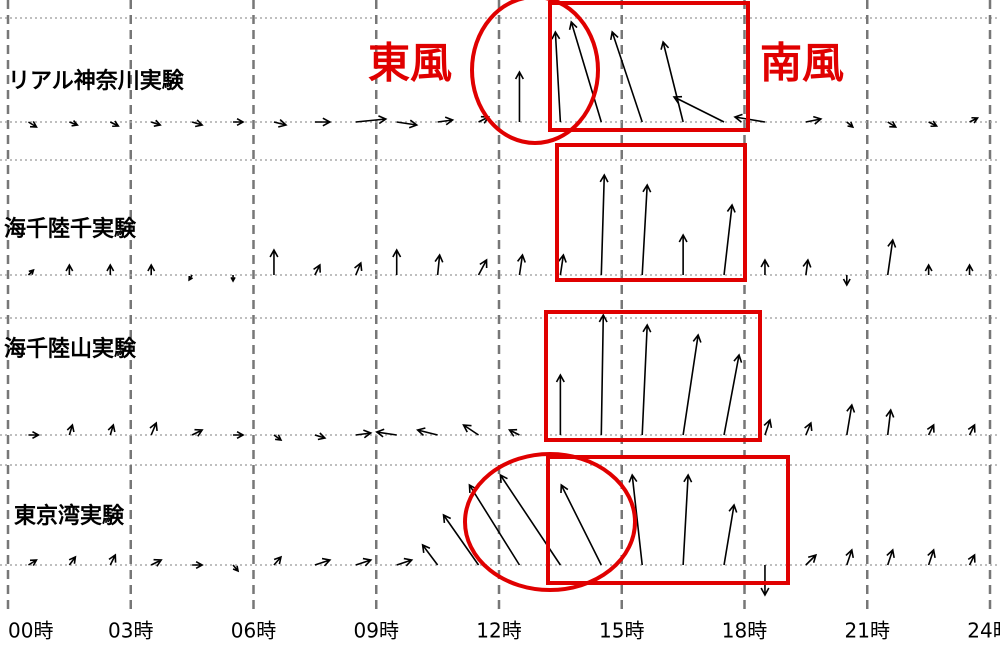  Describe the element at coordinates (983, 631) in the screenshot. I see `x-tick-label: 24時` at that location.